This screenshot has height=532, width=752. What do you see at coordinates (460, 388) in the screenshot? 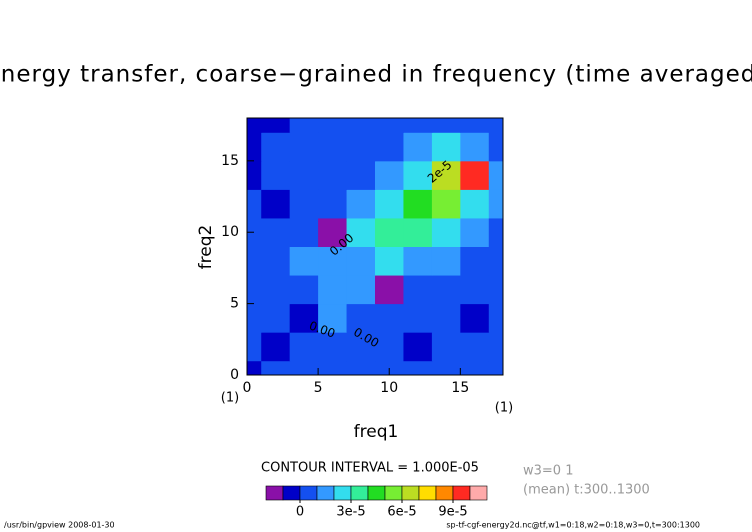
I see `x-tick-label: 15` at bounding box center [460, 388].